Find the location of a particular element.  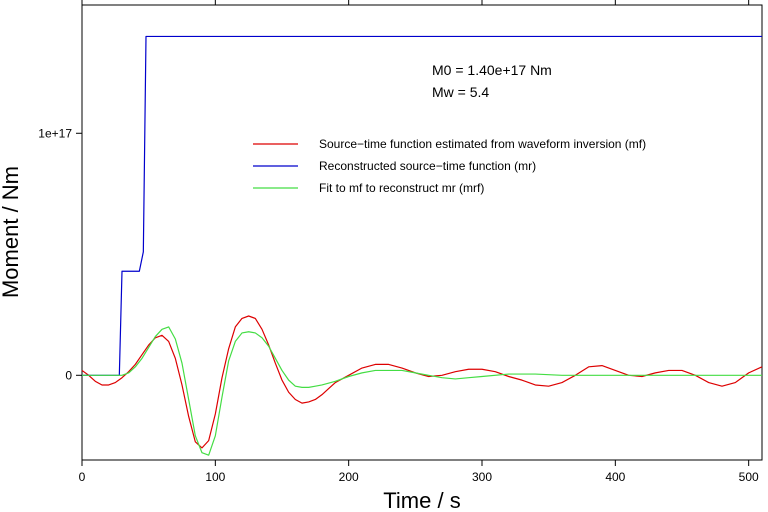

x-tick-label-2: 200 is located at coordinates (349, 477).